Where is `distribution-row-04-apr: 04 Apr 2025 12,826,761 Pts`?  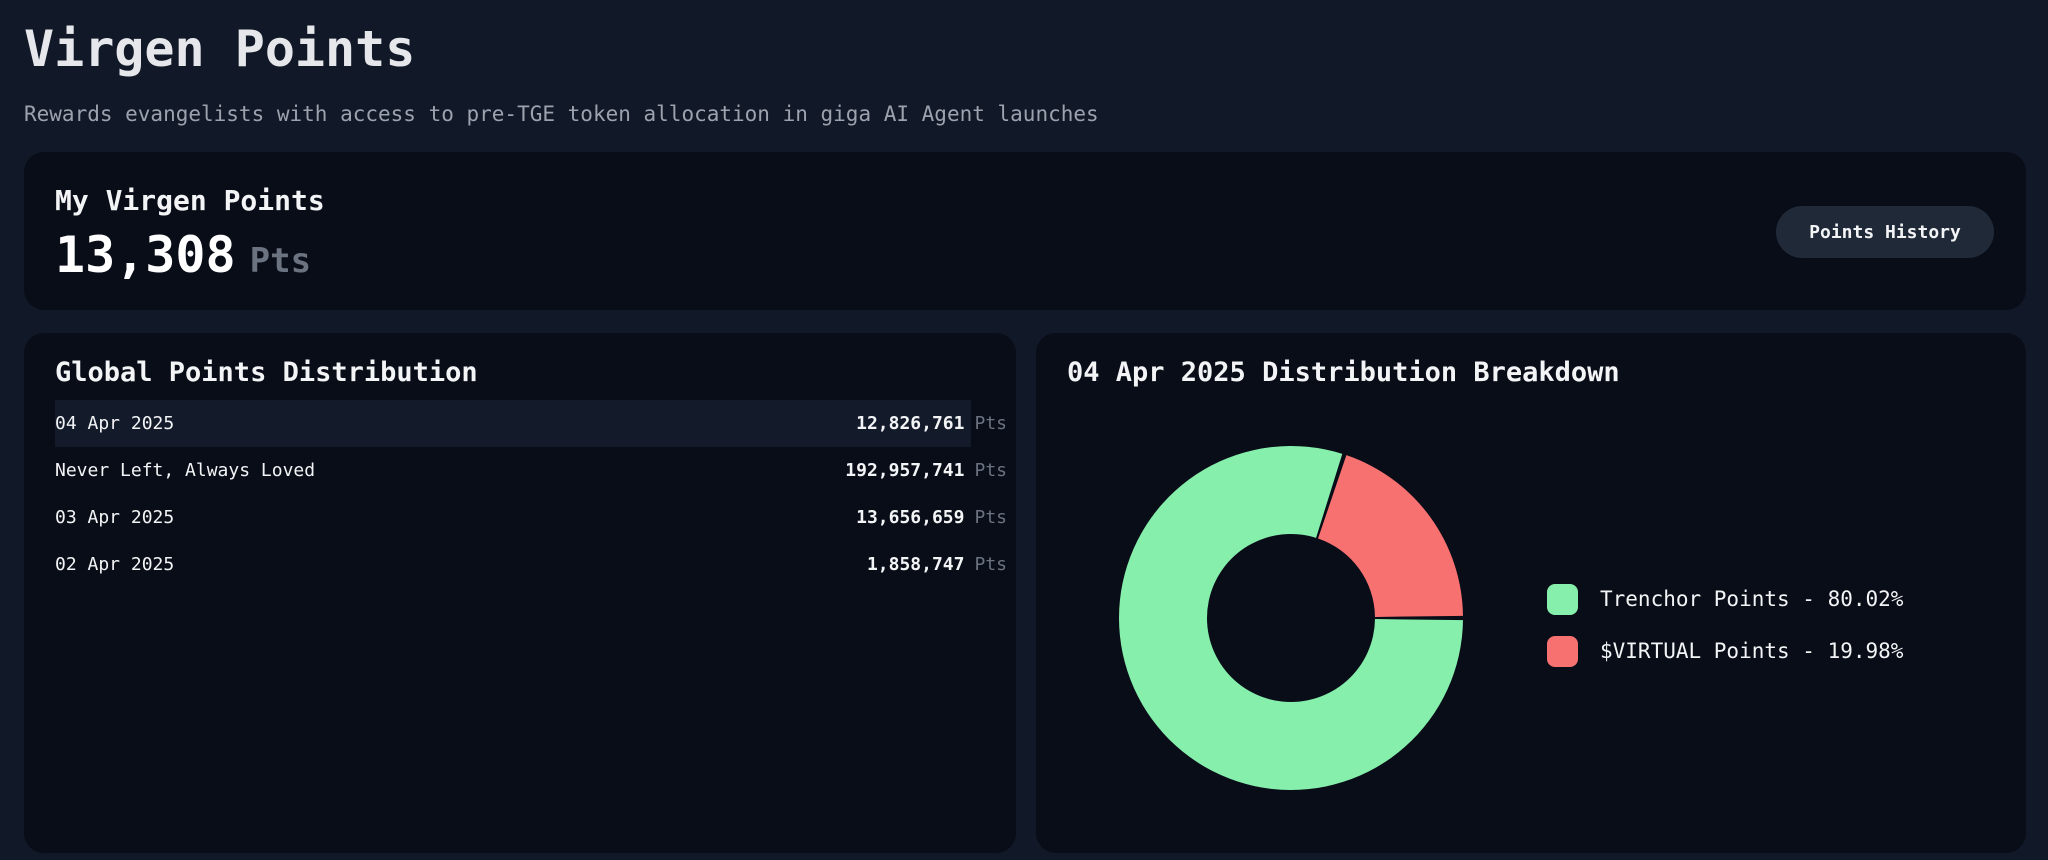 distribution-row-04-apr: 04 Apr 2025 12,826,761 Pts is located at coordinates (531, 423).